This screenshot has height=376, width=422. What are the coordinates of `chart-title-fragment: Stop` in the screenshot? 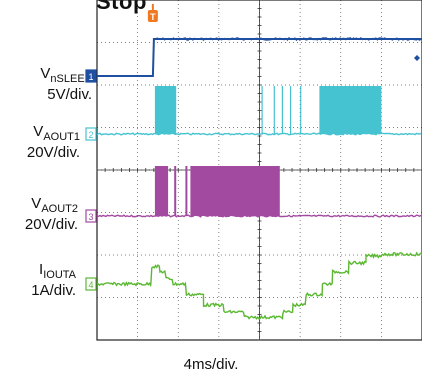 It's located at (121, 7).